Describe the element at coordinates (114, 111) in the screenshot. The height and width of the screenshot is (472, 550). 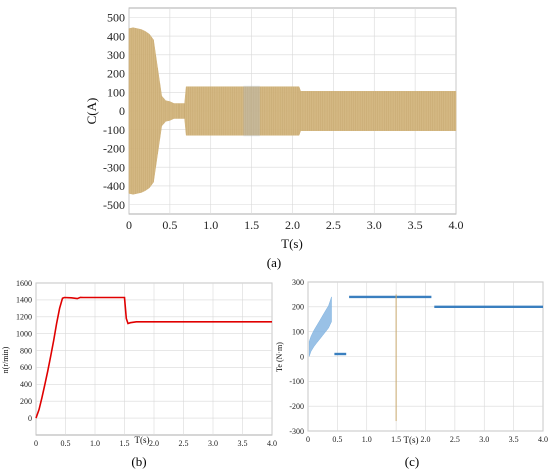
I see `chart-a-y-ticks: 500 400 300 200 100 0 -100 -200 -300 -400 -500` at that location.